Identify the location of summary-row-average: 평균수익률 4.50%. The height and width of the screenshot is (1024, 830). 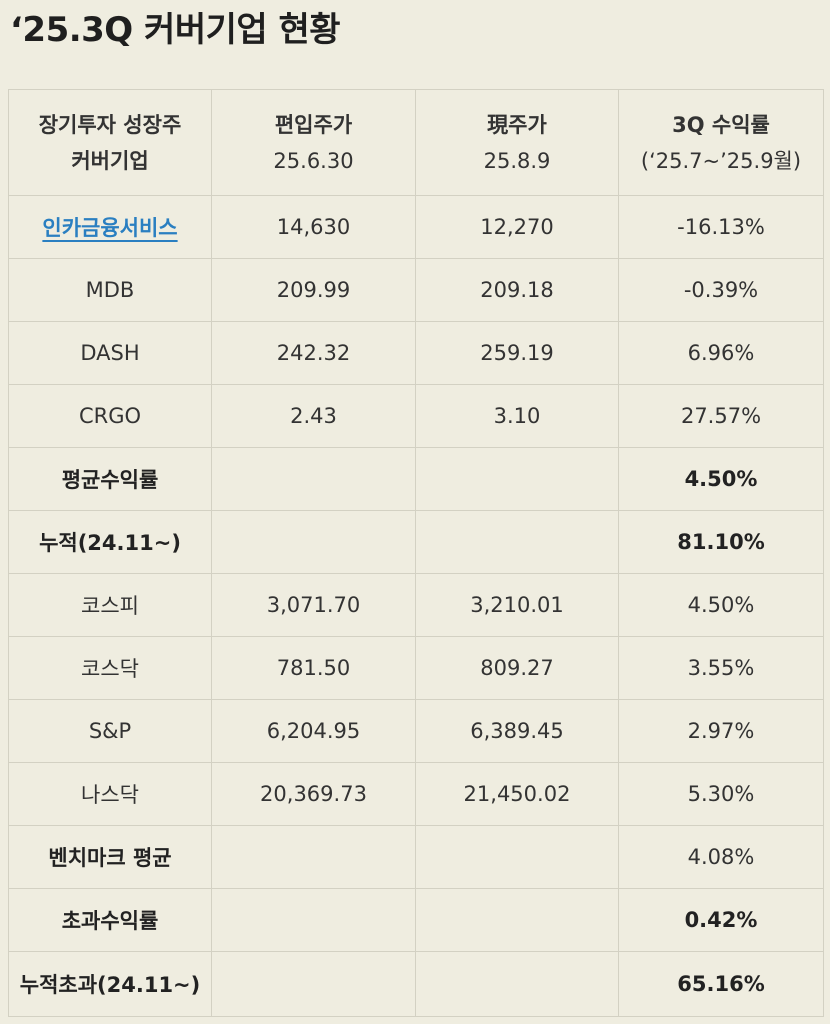
(416, 479).